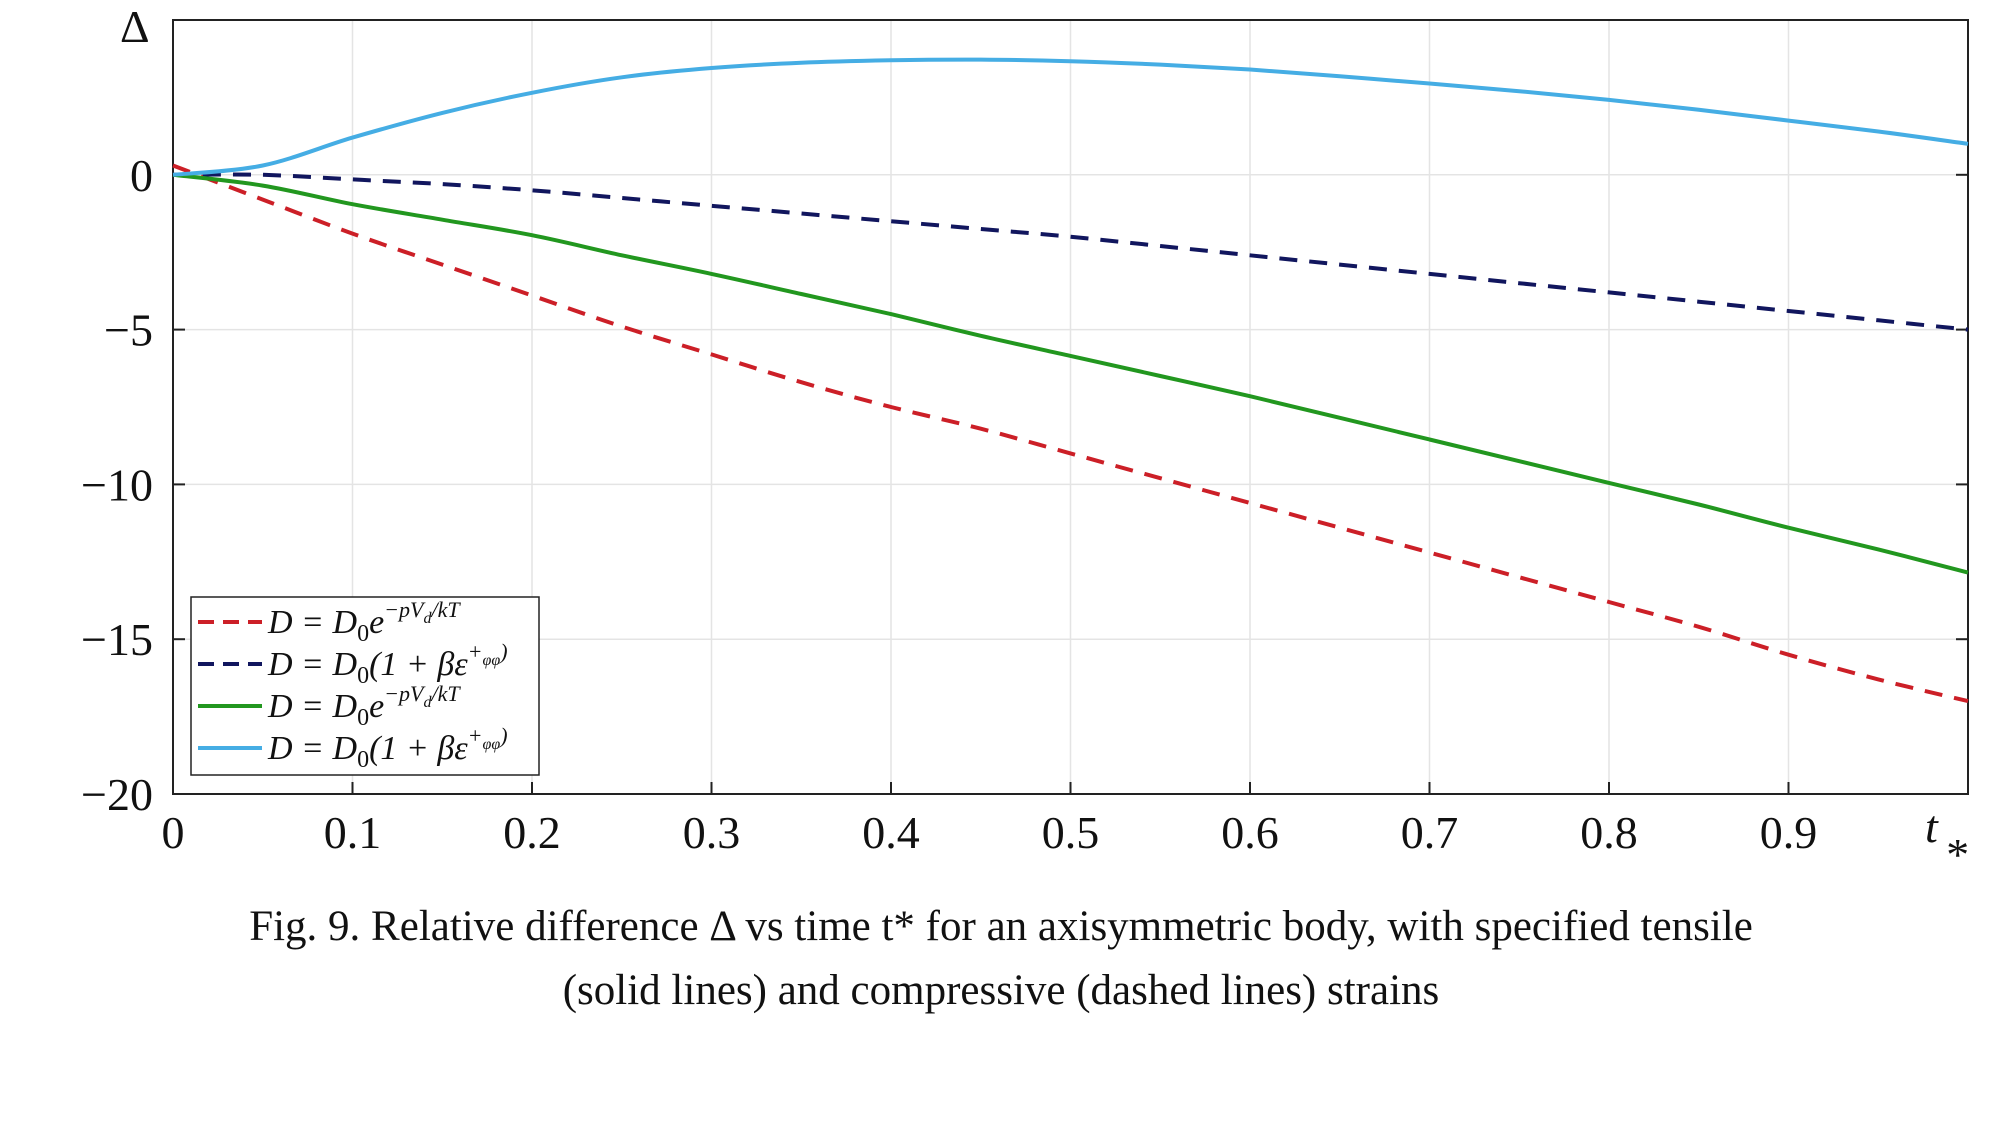 This screenshot has height=1138, width=2002. Describe the element at coordinates (1430, 832) in the screenshot. I see `x-tick-label: 0.7` at that location.